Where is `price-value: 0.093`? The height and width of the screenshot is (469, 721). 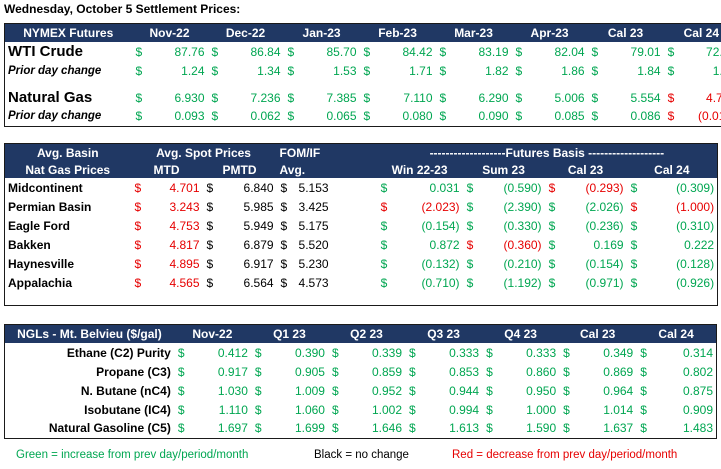 price-value: 0.093 is located at coordinates (189, 116).